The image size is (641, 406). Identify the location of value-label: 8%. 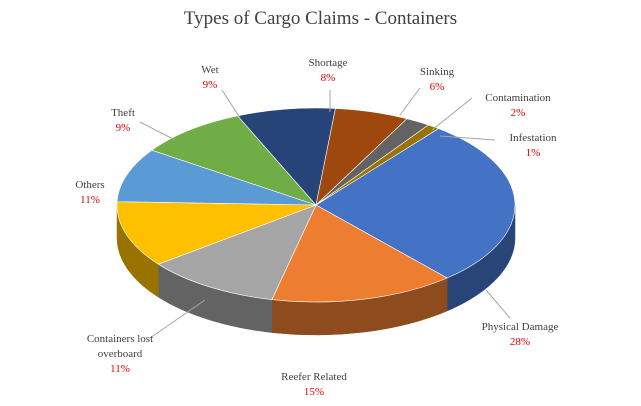
(328, 78).